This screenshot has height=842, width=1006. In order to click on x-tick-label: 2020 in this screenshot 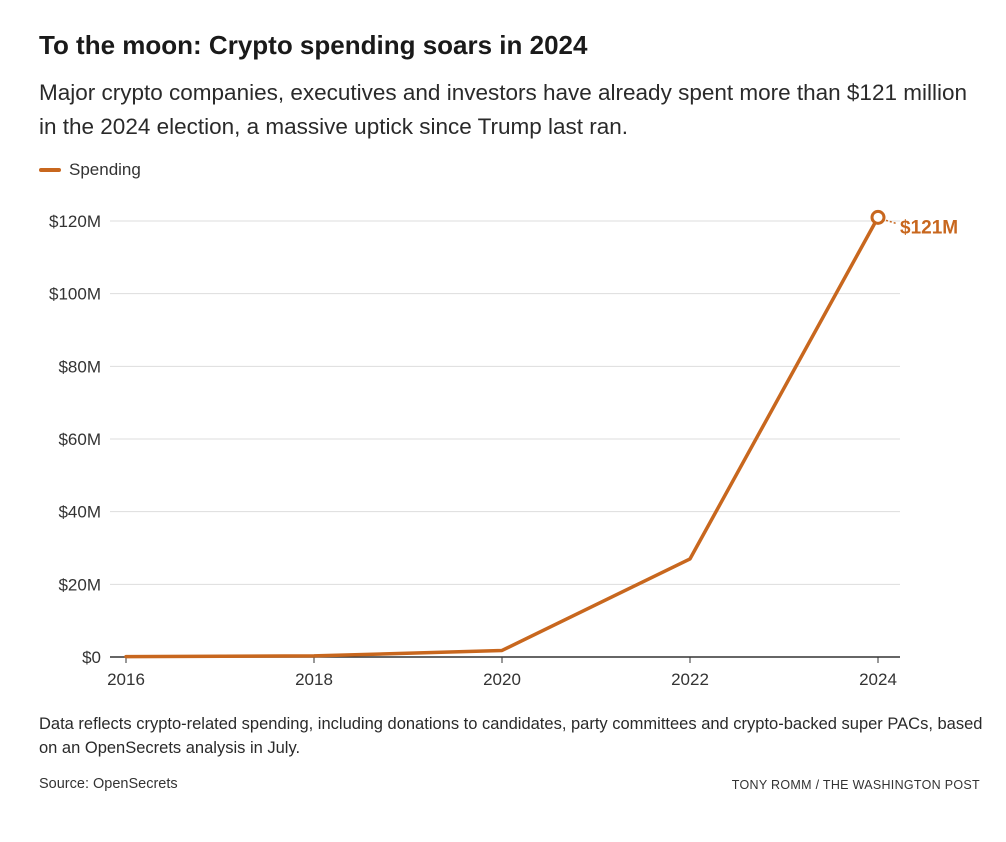, I will do `click(502, 679)`.